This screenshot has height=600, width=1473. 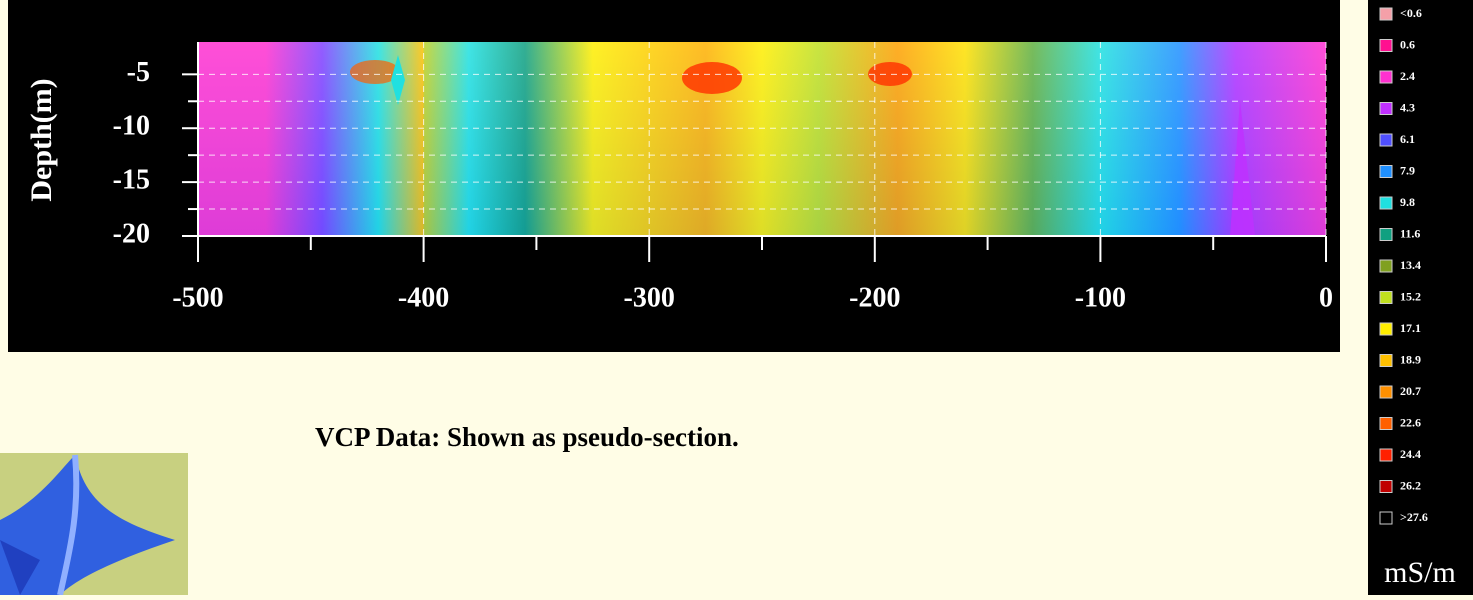 What do you see at coordinates (874, 297) in the screenshot?
I see `x-tick-label: -200` at bounding box center [874, 297].